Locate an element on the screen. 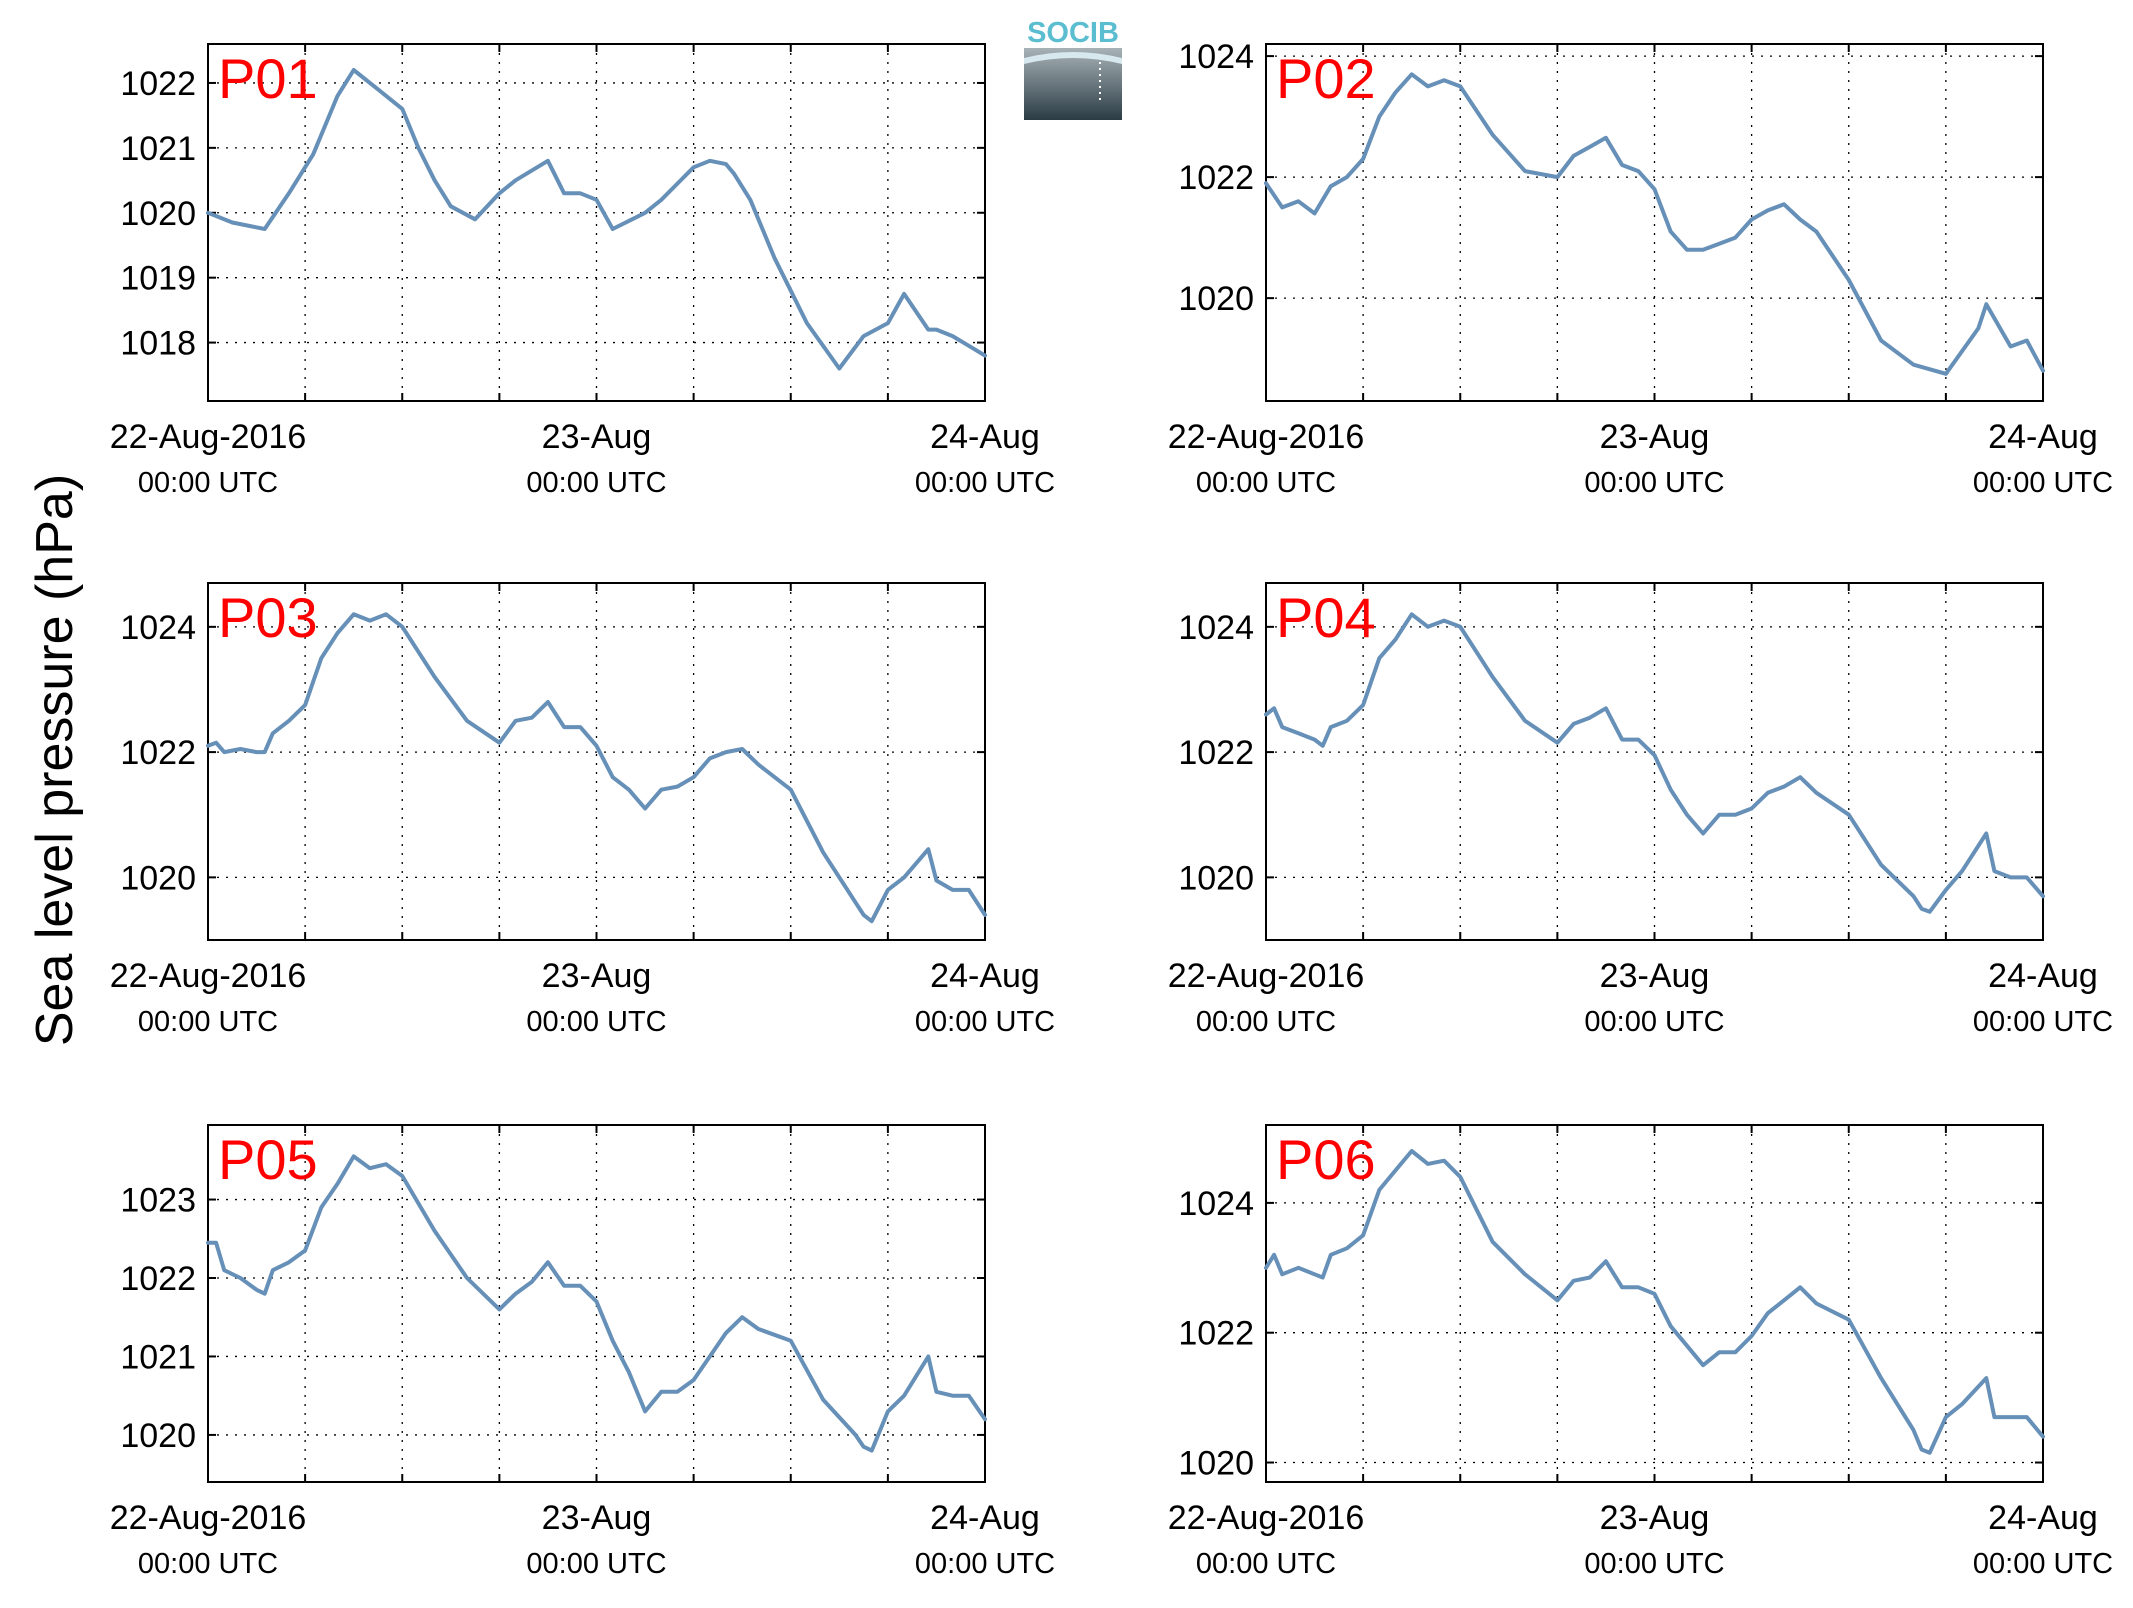  y-tick-label: 1023 is located at coordinates (158, 1201).